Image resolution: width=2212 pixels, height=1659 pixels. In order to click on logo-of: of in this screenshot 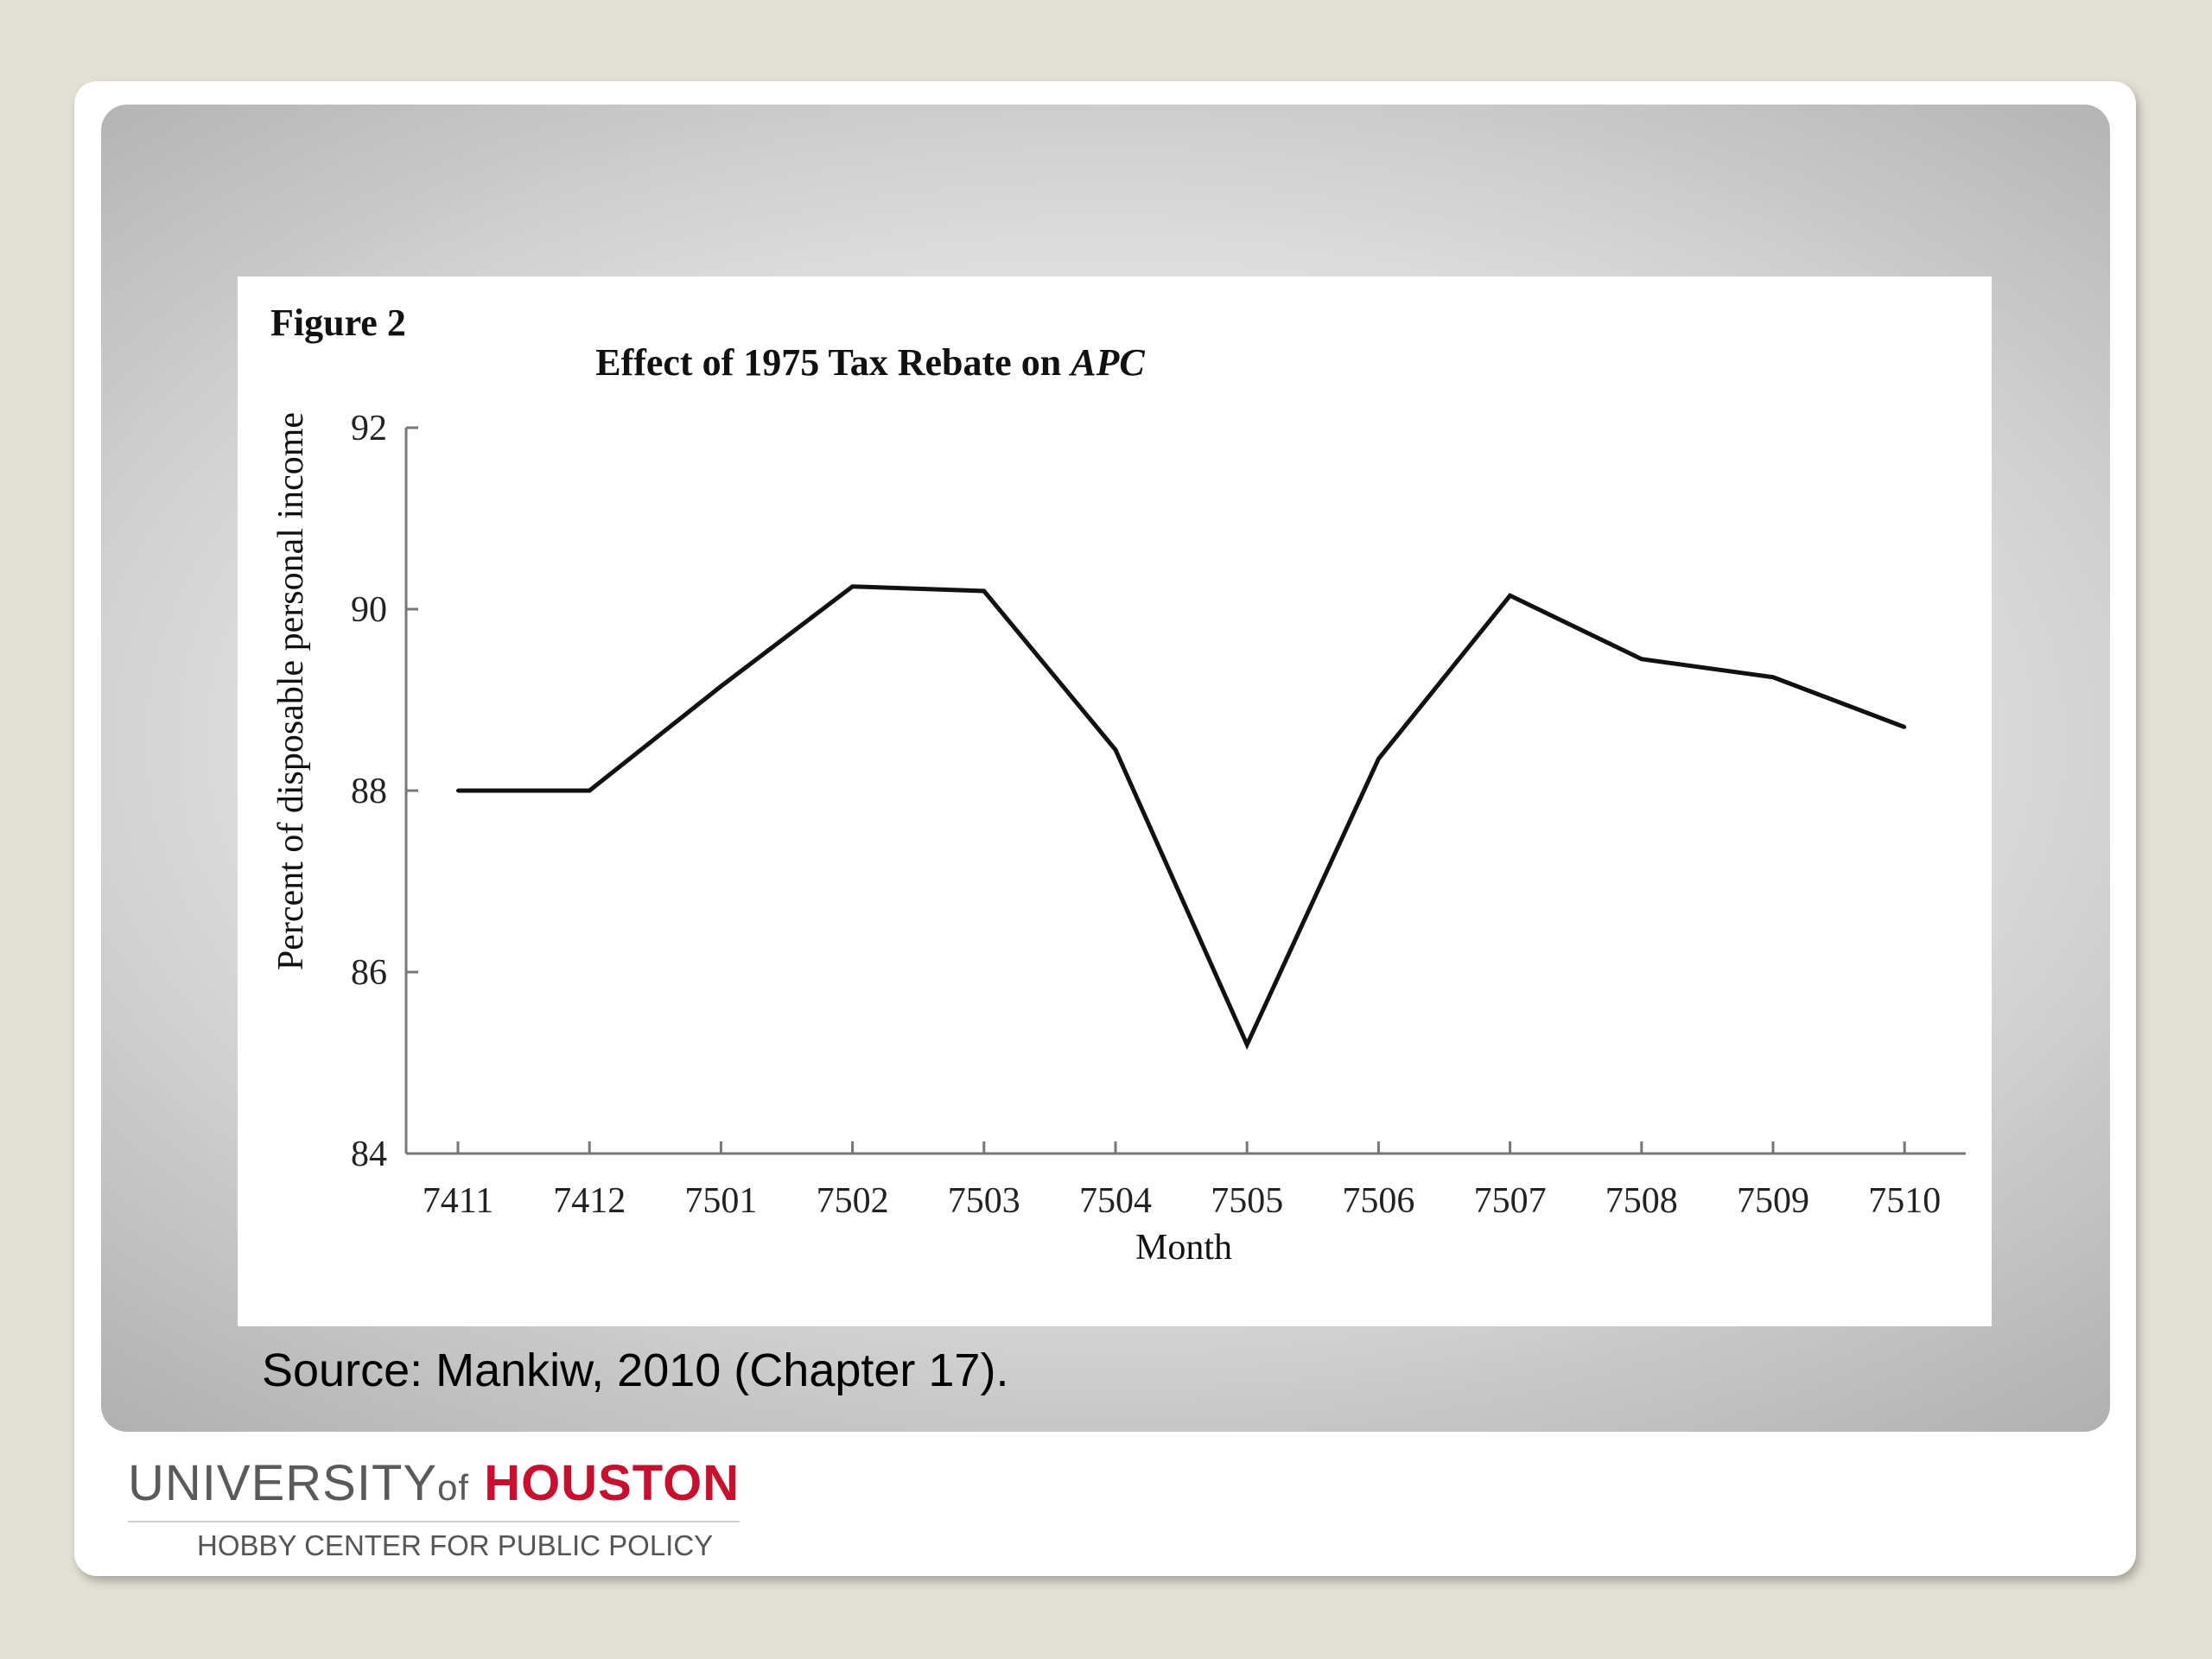, I will do `click(453, 1487)`.